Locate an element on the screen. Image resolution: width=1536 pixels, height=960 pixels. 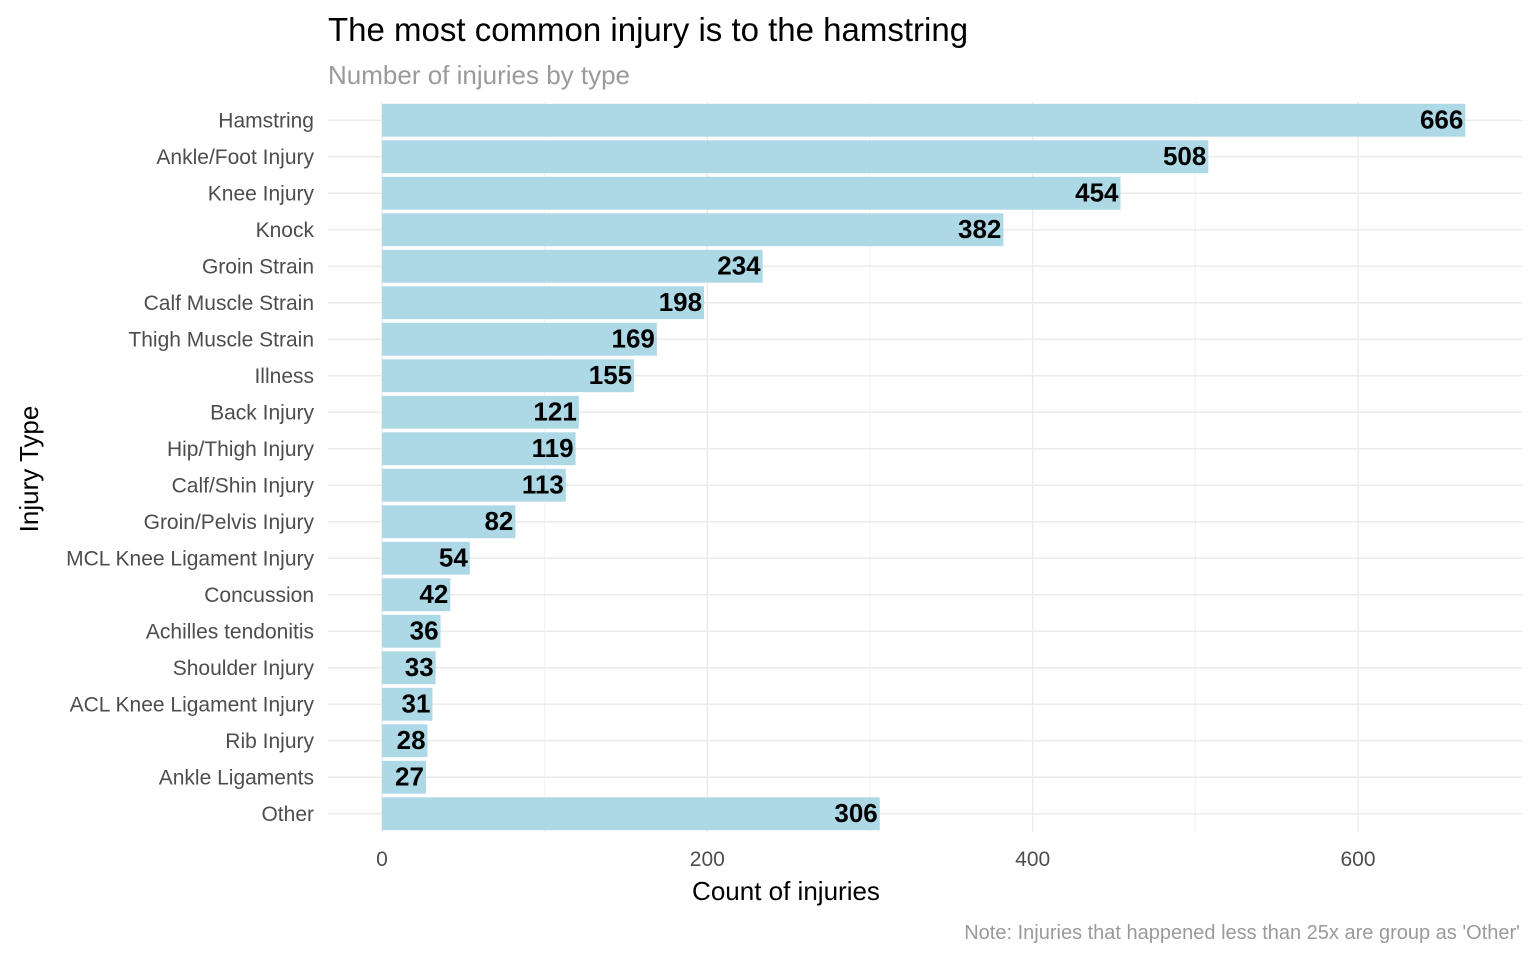
y-tick-label: Concussion is located at coordinates (259, 595).